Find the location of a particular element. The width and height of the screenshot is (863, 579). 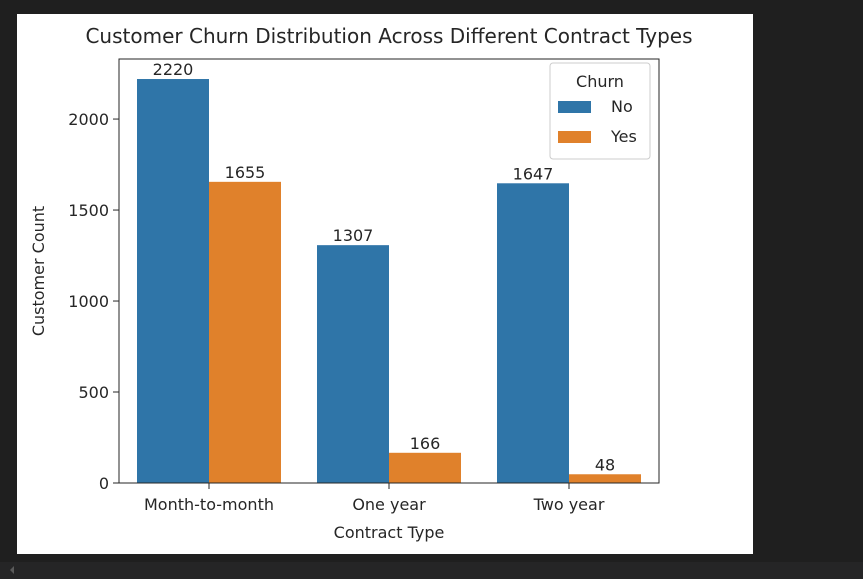

x-axis-label: Contract Type is located at coordinates (389, 532).